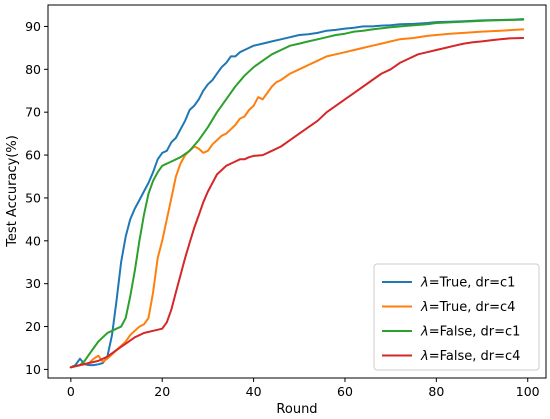  I want to click on y-axis-label: Test Accuracy(%), so click(12, 191).